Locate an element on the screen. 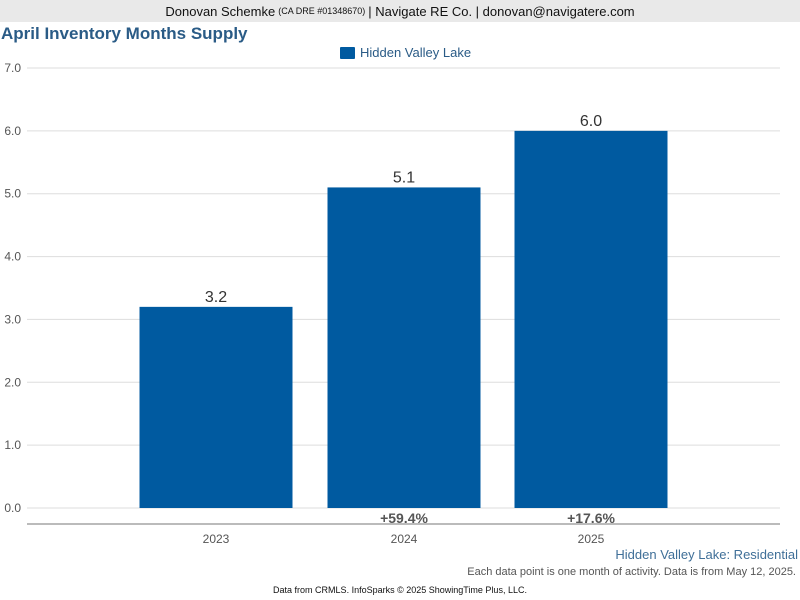 The width and height of the screenshot is (800, 600). agent-license: (CA DRE #01348670) is located at coordinates (322, 11).